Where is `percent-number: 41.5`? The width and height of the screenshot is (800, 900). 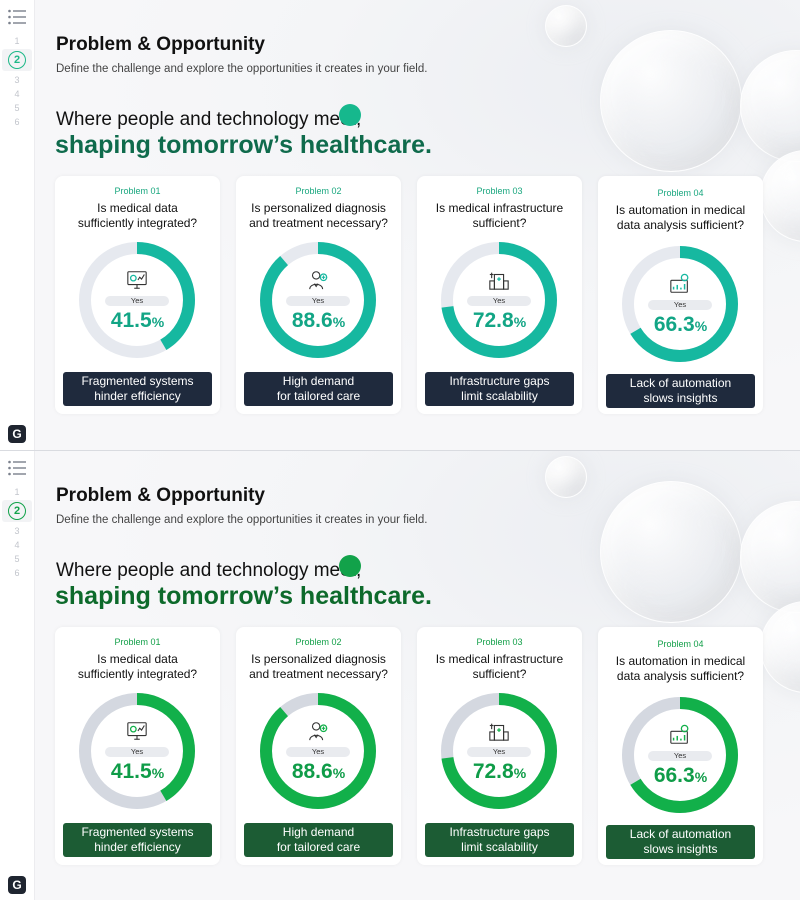
percent-number: 41.5 is located at coordinates (131, 771).